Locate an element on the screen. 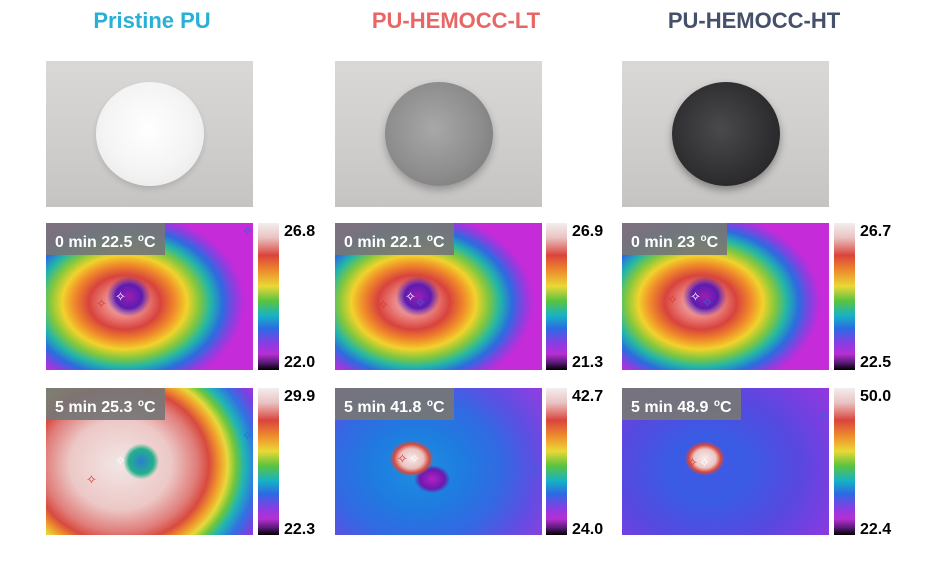 The width and height of the screenshot is (942, 561). scale-min-label: 22.4 is located at coordinates (876, 529).